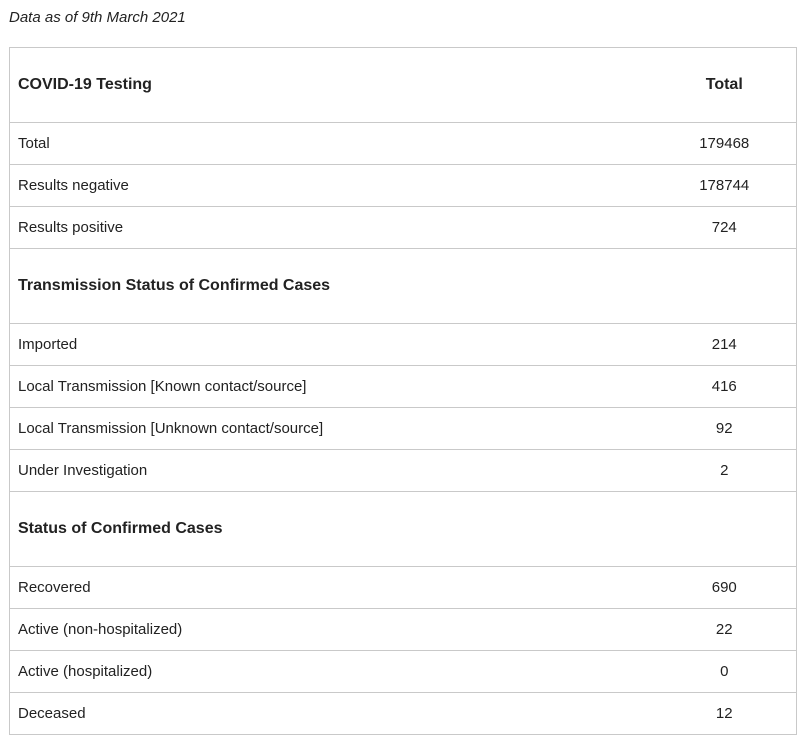 The height and width of the screenshot is (735, 800). I want to click on table-row: Deceased 12, so click(403, 713).